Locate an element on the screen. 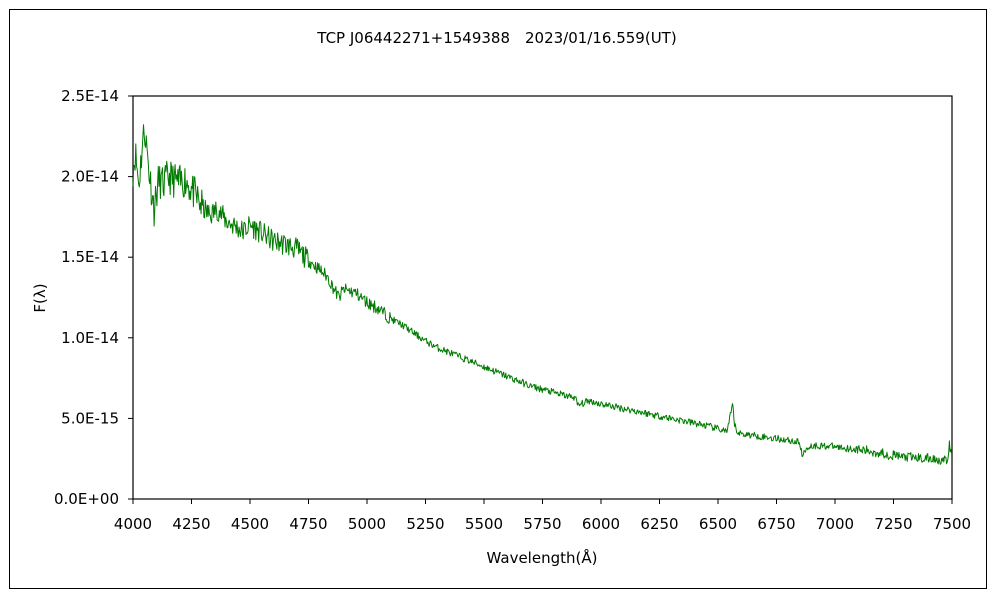 The width and height of the screenshot is (1000, 600). chart-title: TCP J06442271+1549388 2023/01/16.559(UT) is located at coordinates (496, 38).